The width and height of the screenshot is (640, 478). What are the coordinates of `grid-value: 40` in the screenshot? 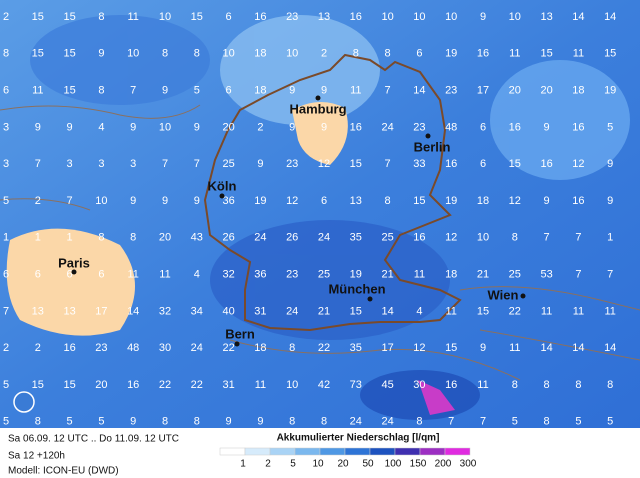 It's located at (228, 311).